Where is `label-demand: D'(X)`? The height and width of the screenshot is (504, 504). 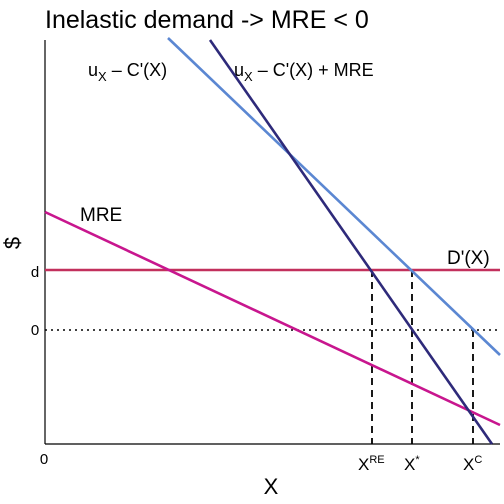 label-demand: D'(X) is located at coordinates (468, 258).